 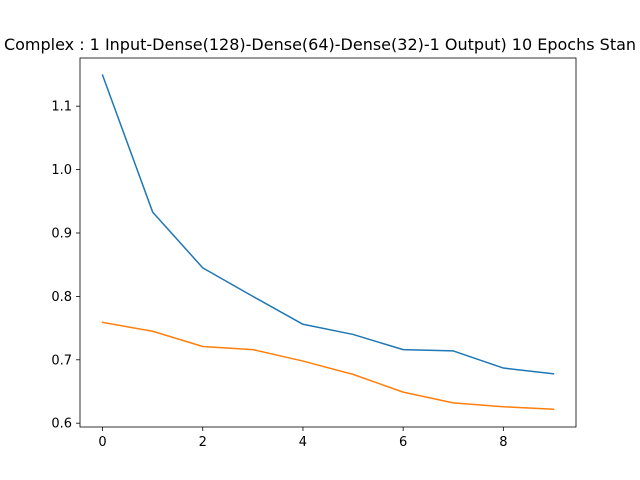 I want to click on y-tick-label: 1.1, so click(x=61, y=107).